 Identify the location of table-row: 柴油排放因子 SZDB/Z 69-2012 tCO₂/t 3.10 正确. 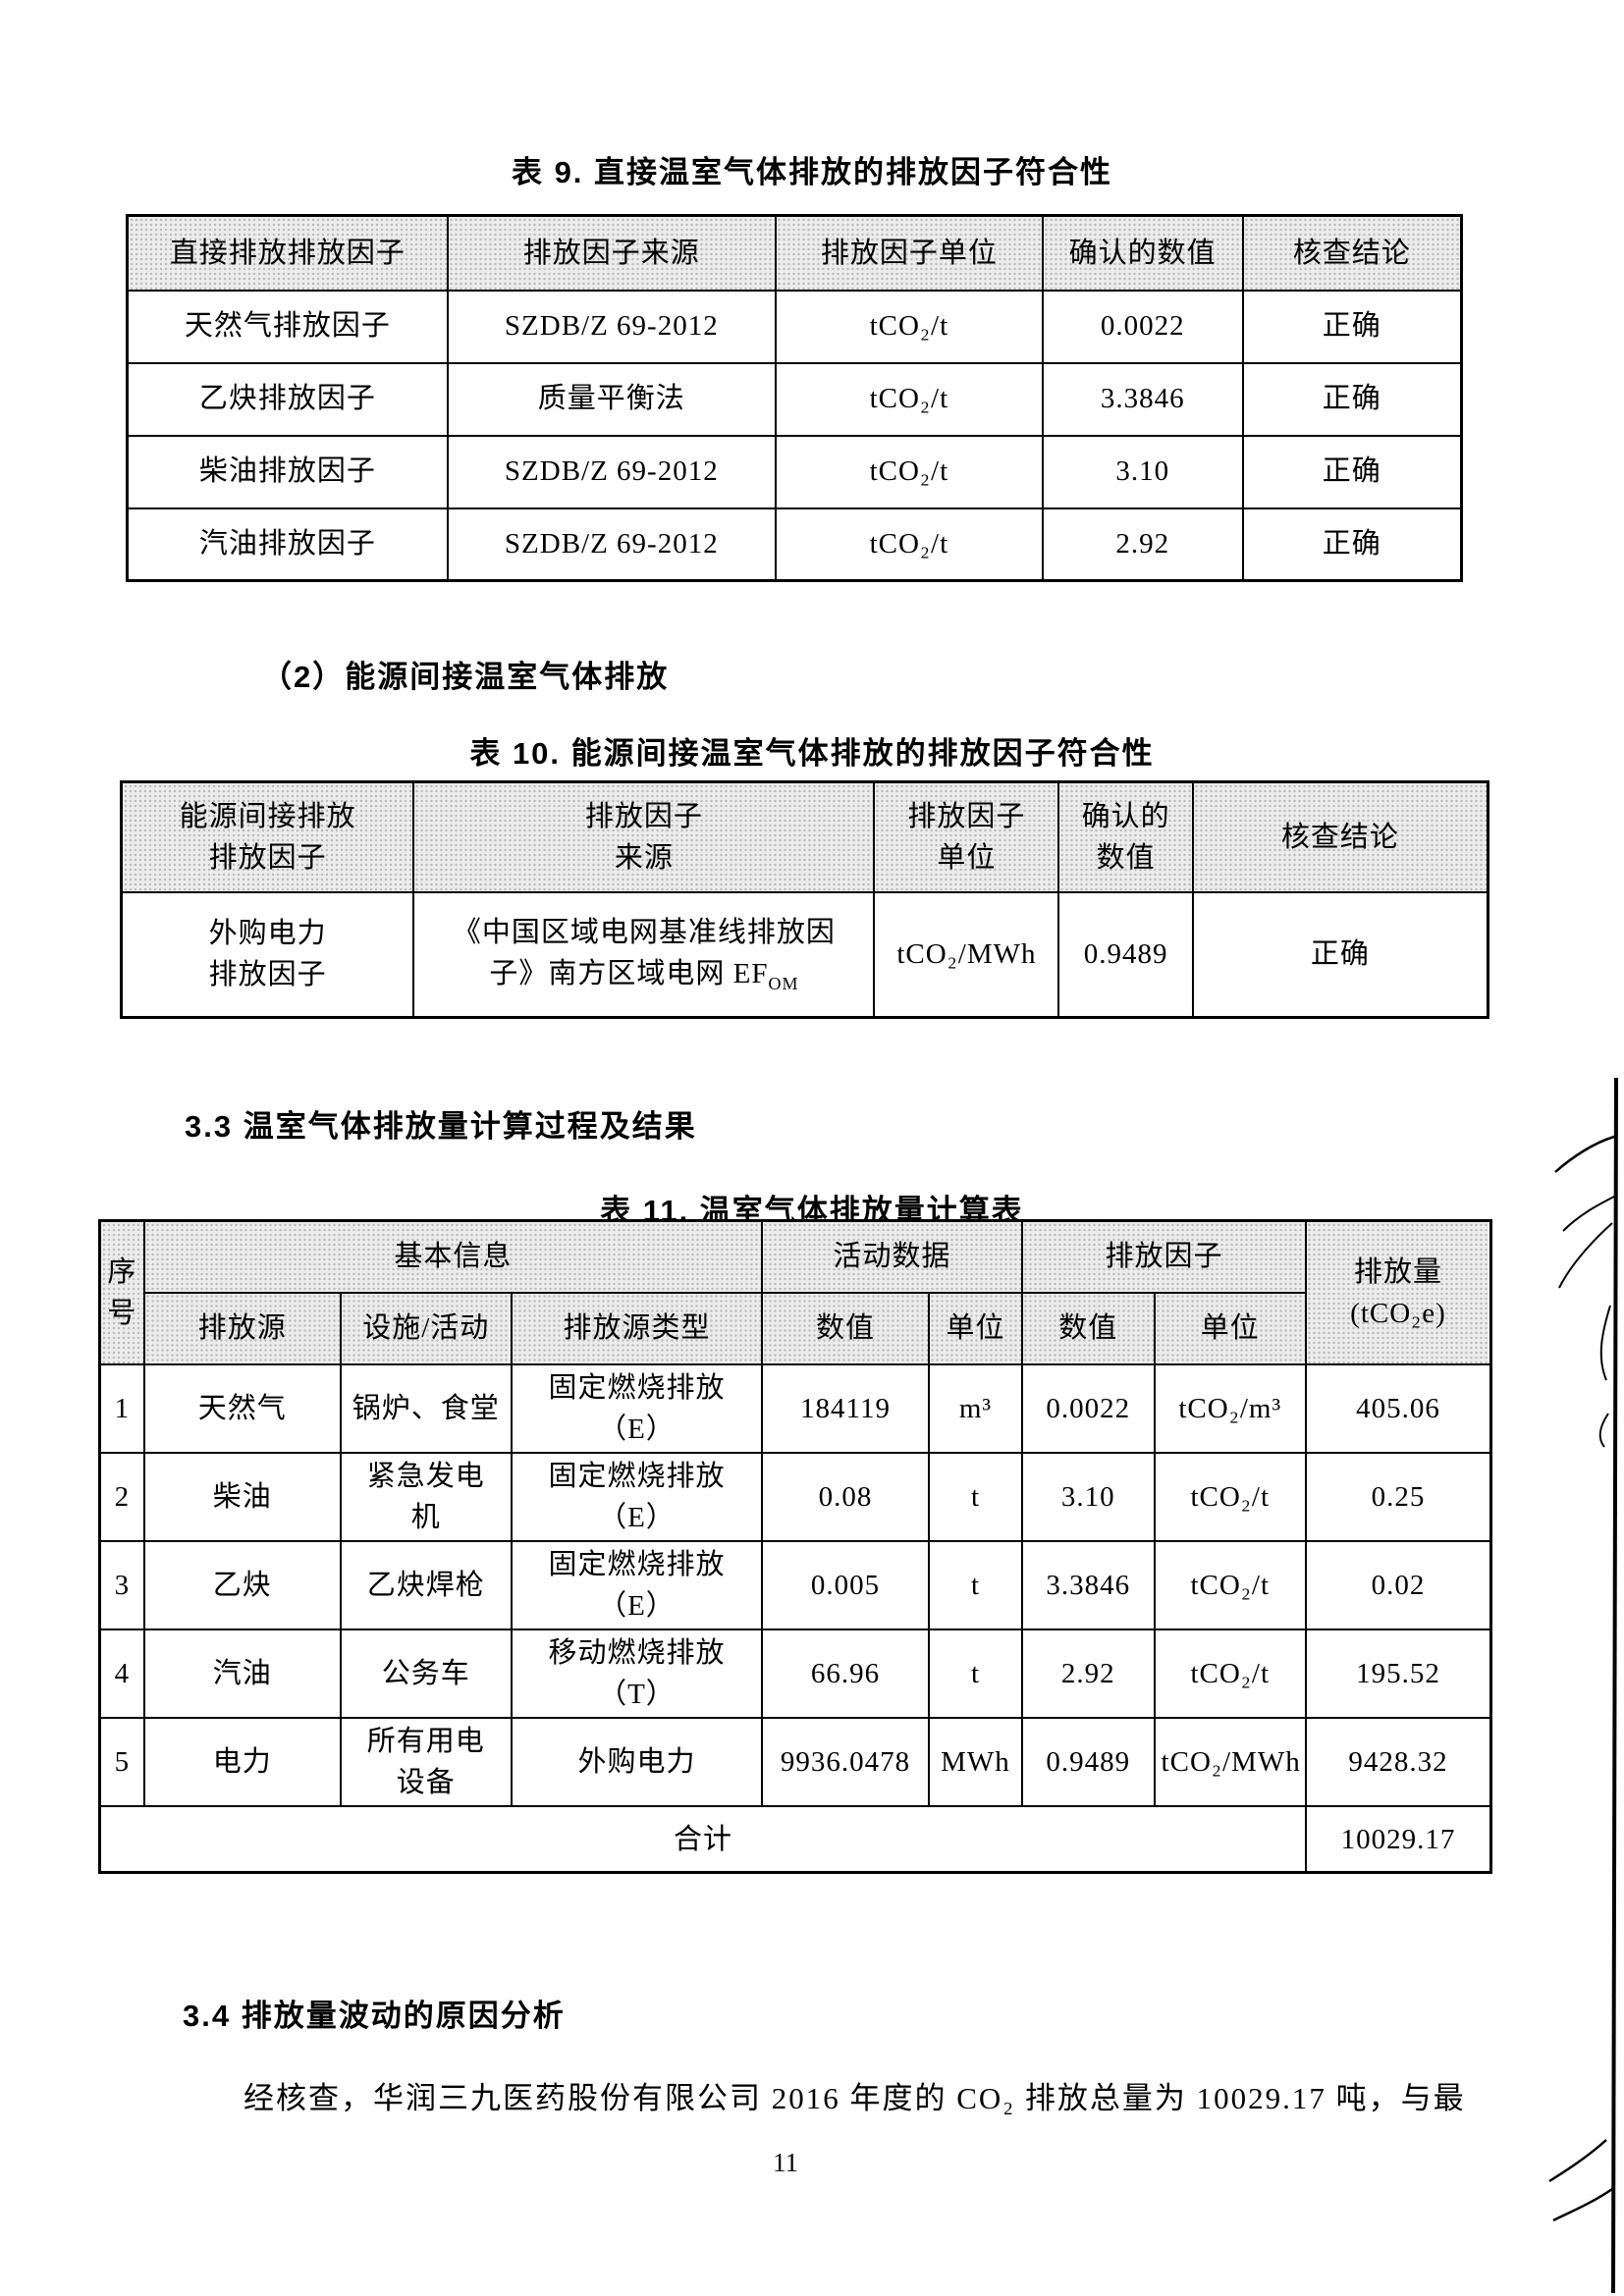
(794, 471).